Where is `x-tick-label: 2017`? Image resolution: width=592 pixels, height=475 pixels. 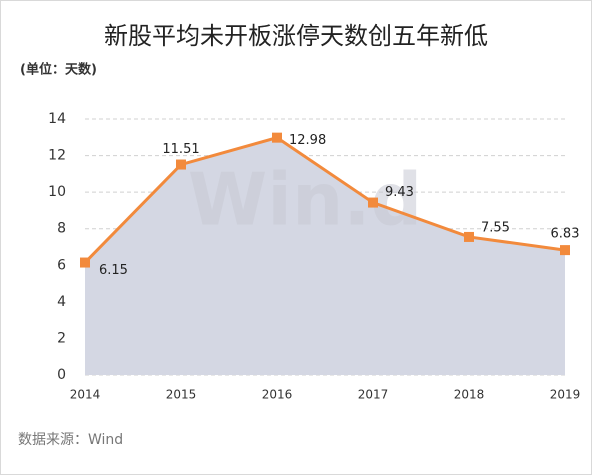 x-tick-label: 2017 is located at coordinates (373, 395).